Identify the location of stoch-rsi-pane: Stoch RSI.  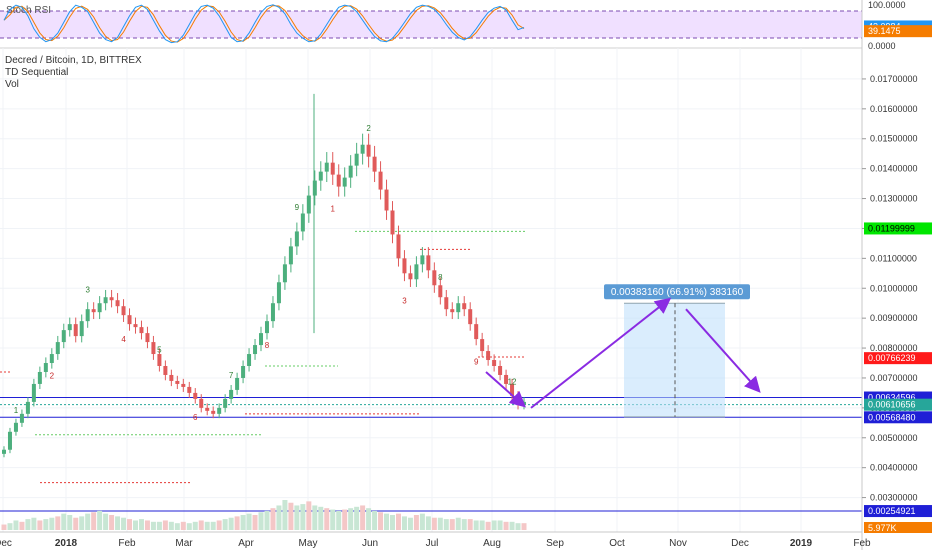
(431, 24).